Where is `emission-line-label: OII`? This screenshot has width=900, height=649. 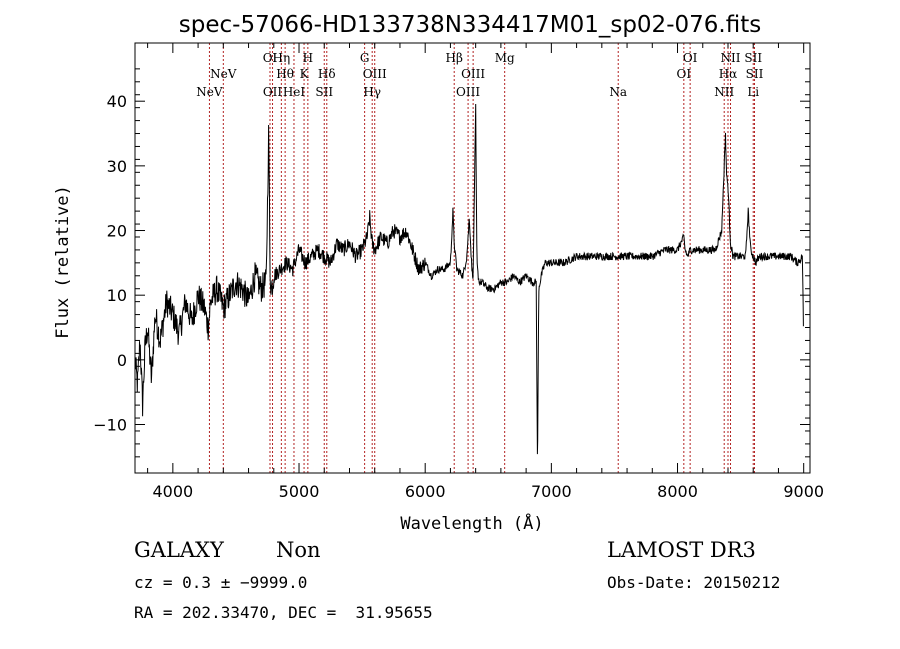
emission-line-label: OII is located at coordinates (273, 92).